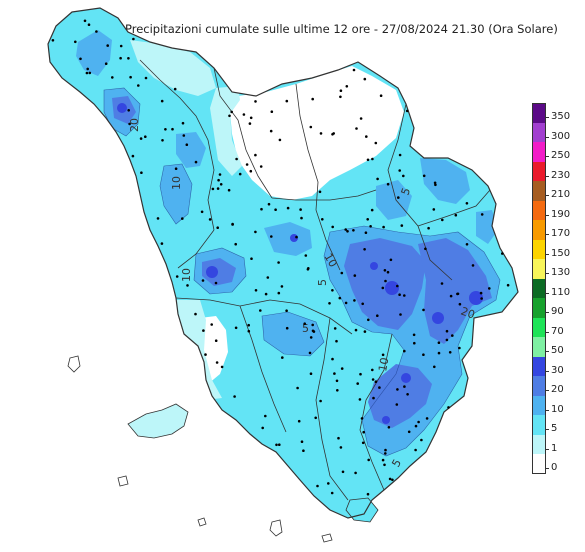 Image resolution: width=585 pixels, height=552 pixels. I want to click on legend-class: 70, so click(556, 327).